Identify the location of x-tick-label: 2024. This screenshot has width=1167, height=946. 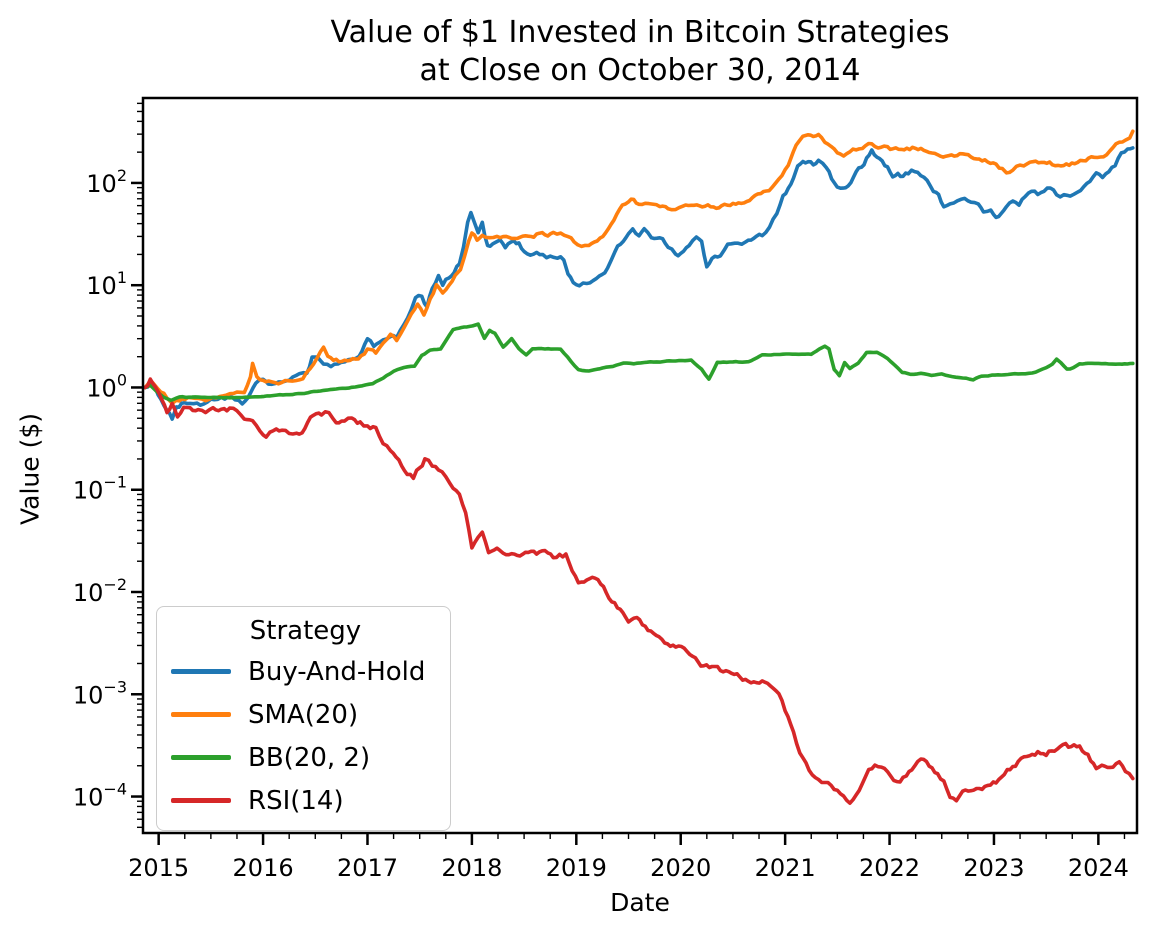
(1098, 868).